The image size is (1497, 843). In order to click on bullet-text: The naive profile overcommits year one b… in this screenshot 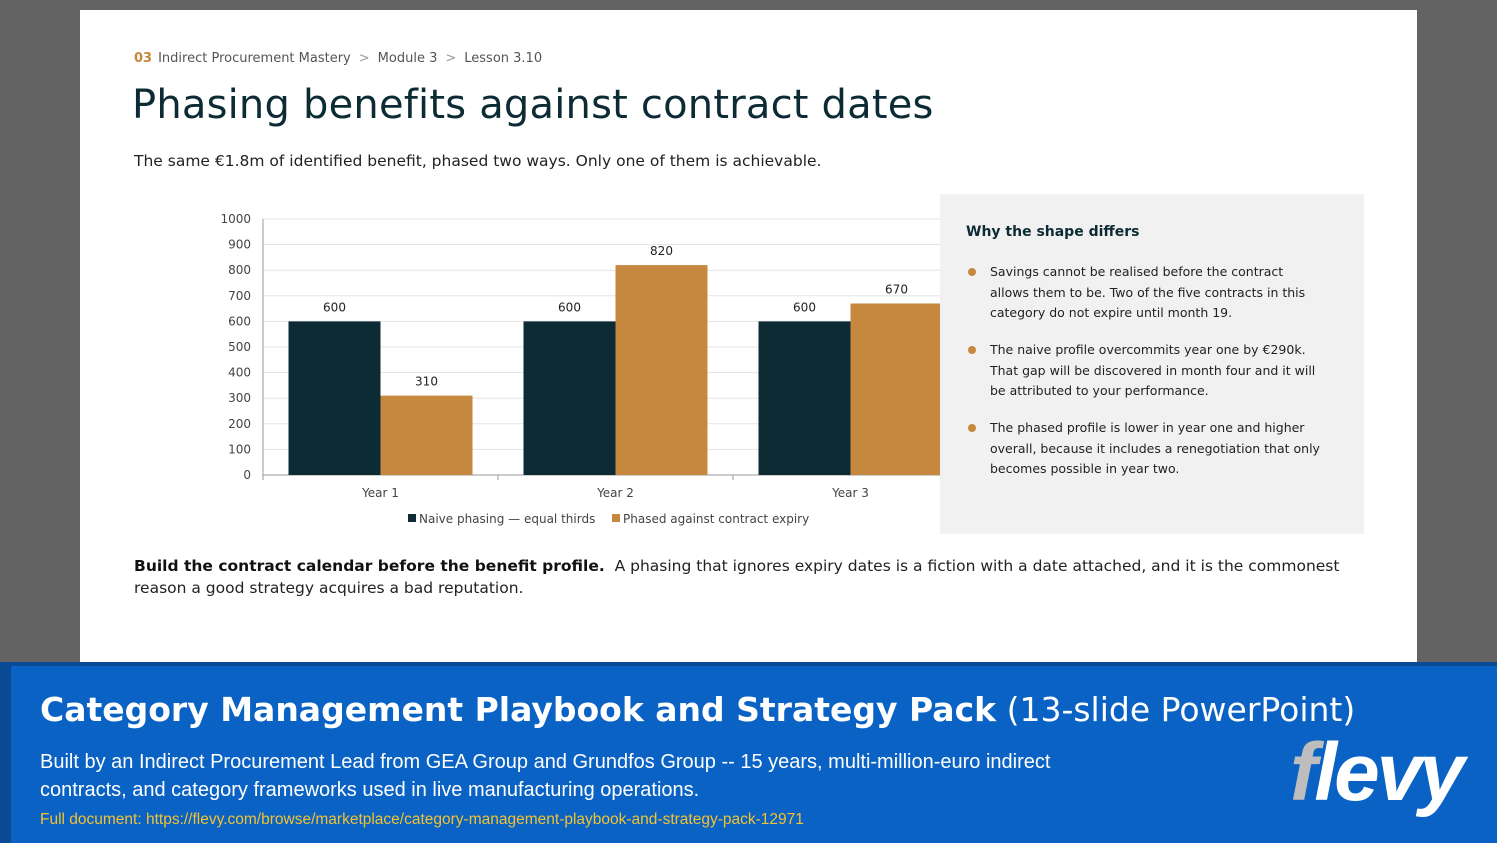, I will do `click(1153, 370)`.